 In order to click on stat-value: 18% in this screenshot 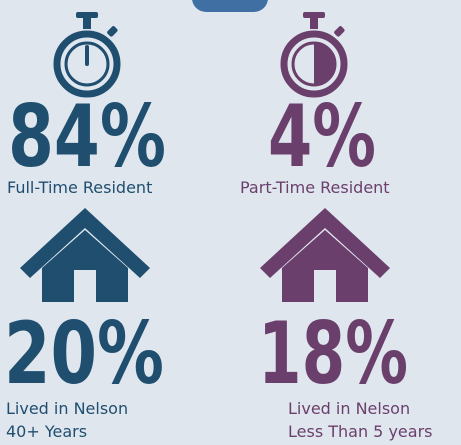, I will do `click(333, 354)`.